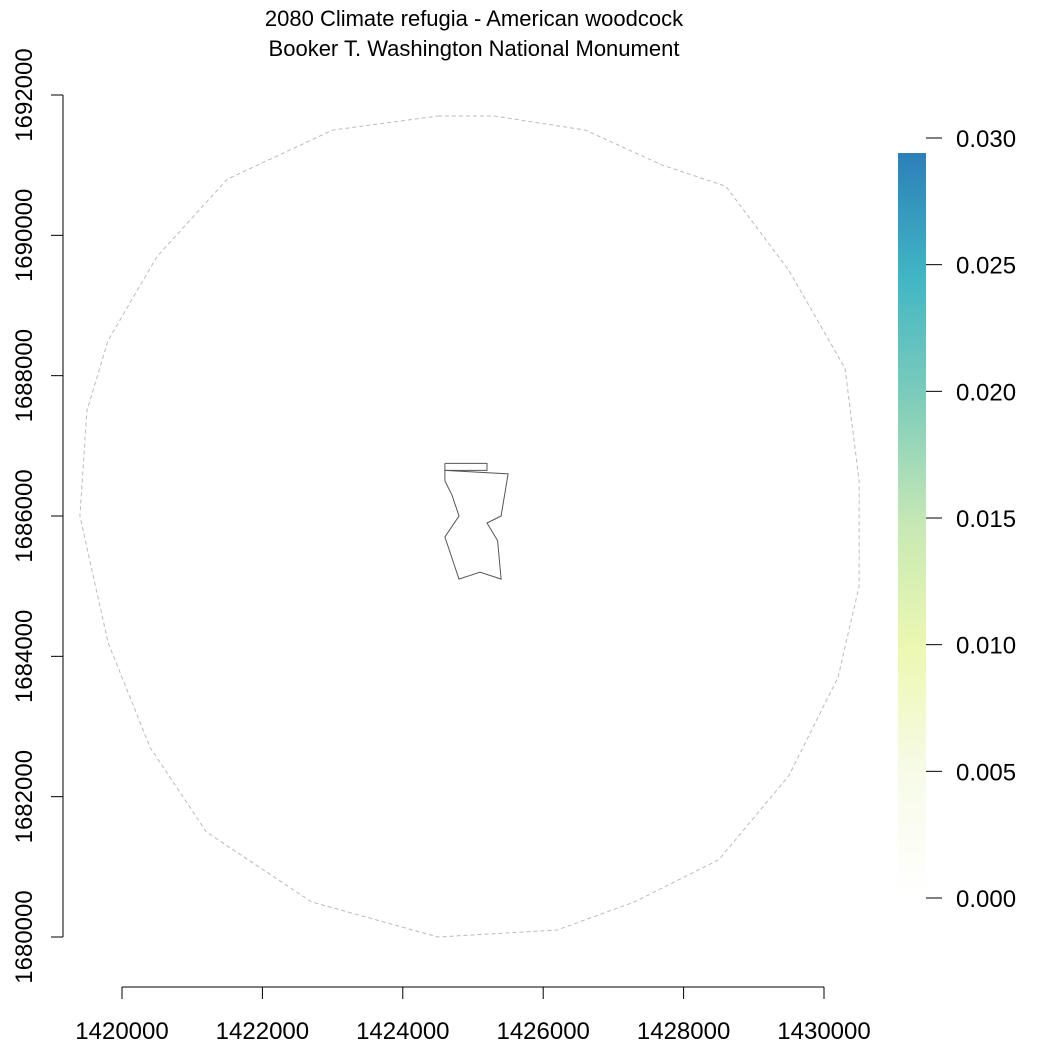  Describe the element at coordinates (402, 1031) in the screenshot. I see `x-tick-label: 1424000` at that location.